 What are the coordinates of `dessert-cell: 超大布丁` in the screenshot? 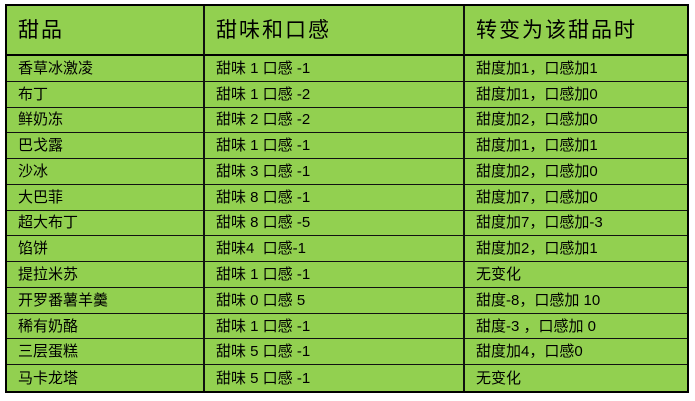 It's located at (106, 223).